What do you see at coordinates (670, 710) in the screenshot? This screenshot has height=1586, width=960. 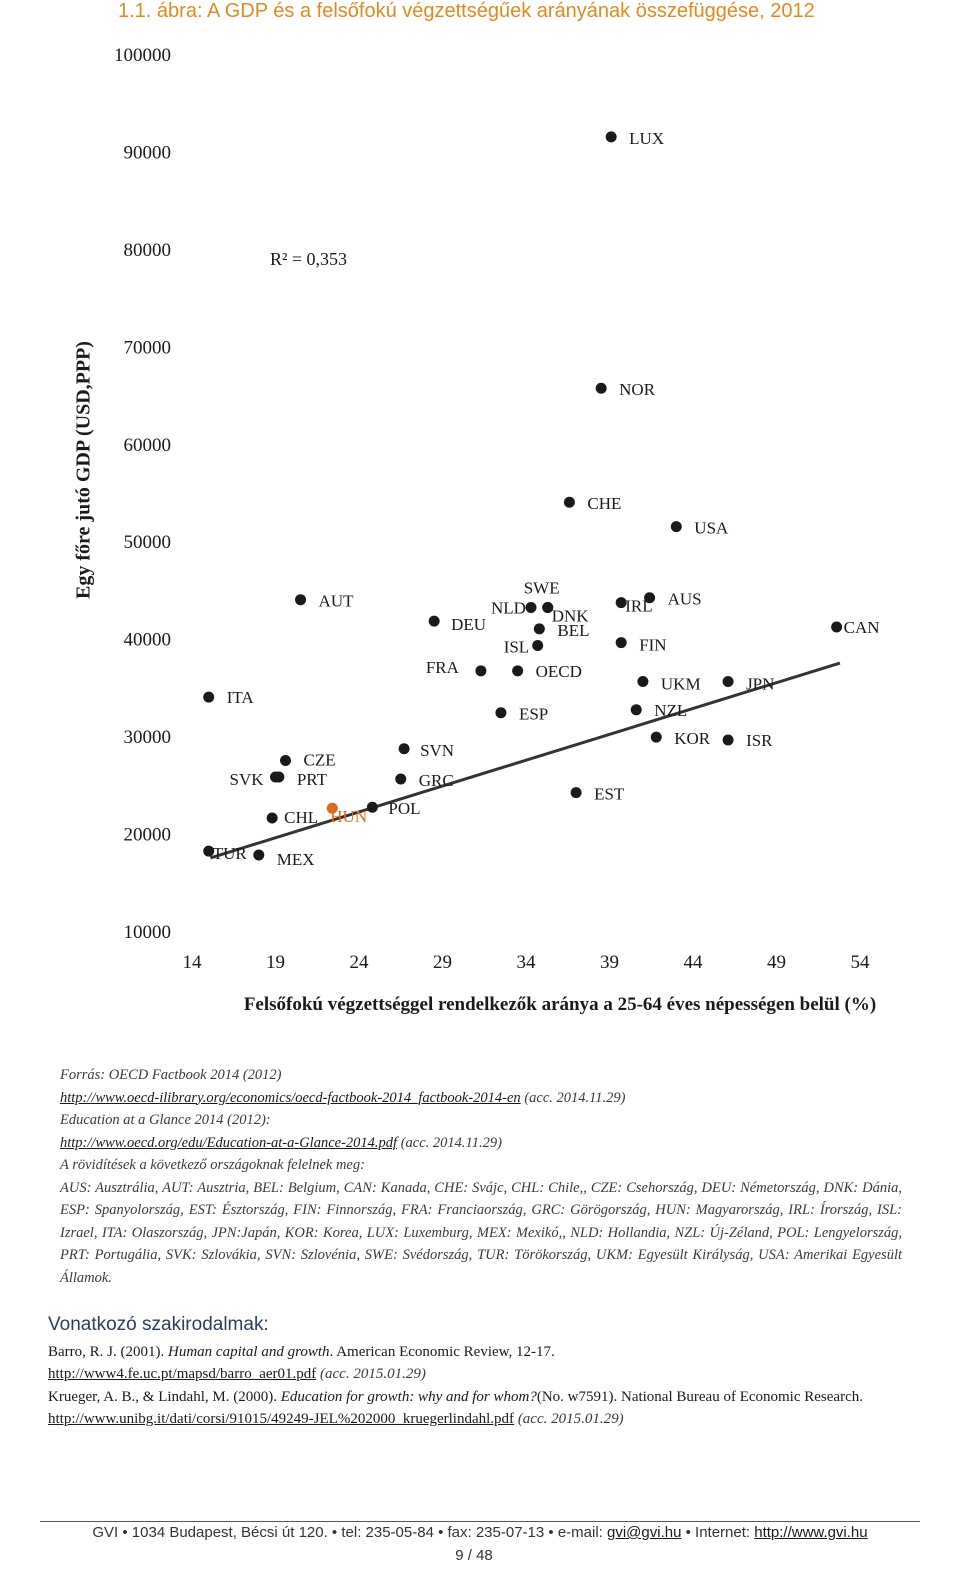 I see `point-label: NZL` at bounding box center [670, 710].